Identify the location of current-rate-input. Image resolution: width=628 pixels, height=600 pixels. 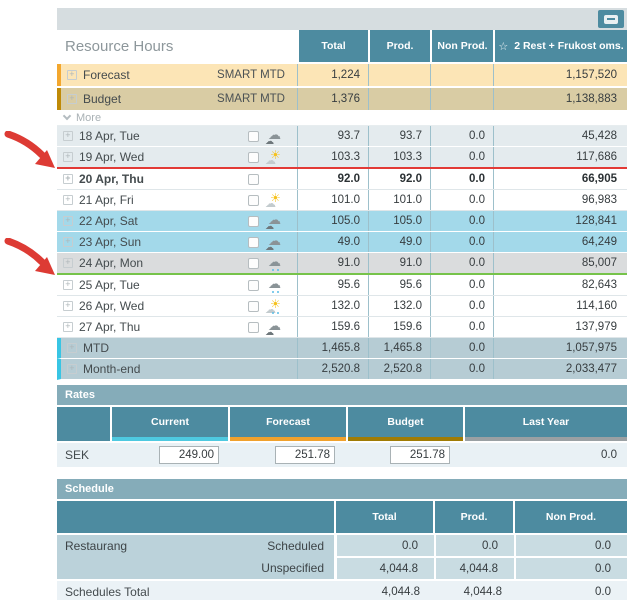
(189, 455).